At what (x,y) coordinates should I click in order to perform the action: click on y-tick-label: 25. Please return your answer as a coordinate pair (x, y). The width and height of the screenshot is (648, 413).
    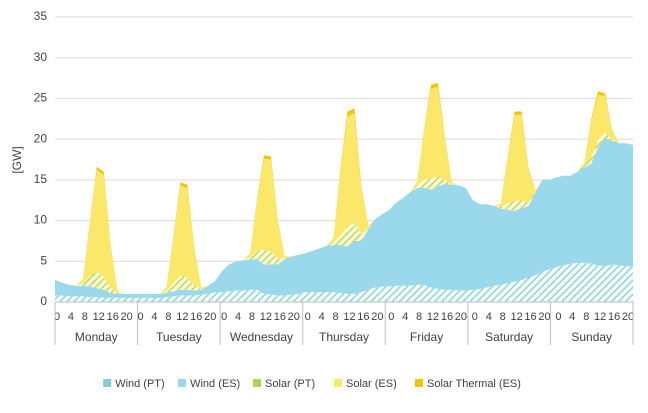
    Looking at the image, I should click on (41, 98).